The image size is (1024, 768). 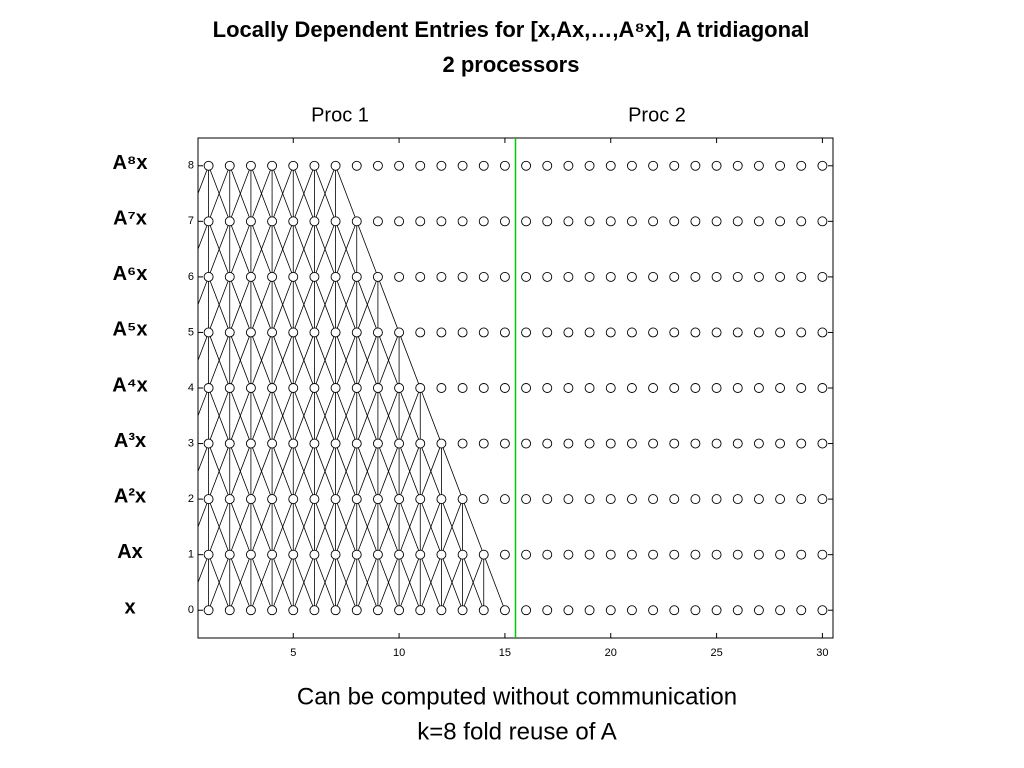 I want to click on x-tick-label: 15, so click(x=505, y=653).